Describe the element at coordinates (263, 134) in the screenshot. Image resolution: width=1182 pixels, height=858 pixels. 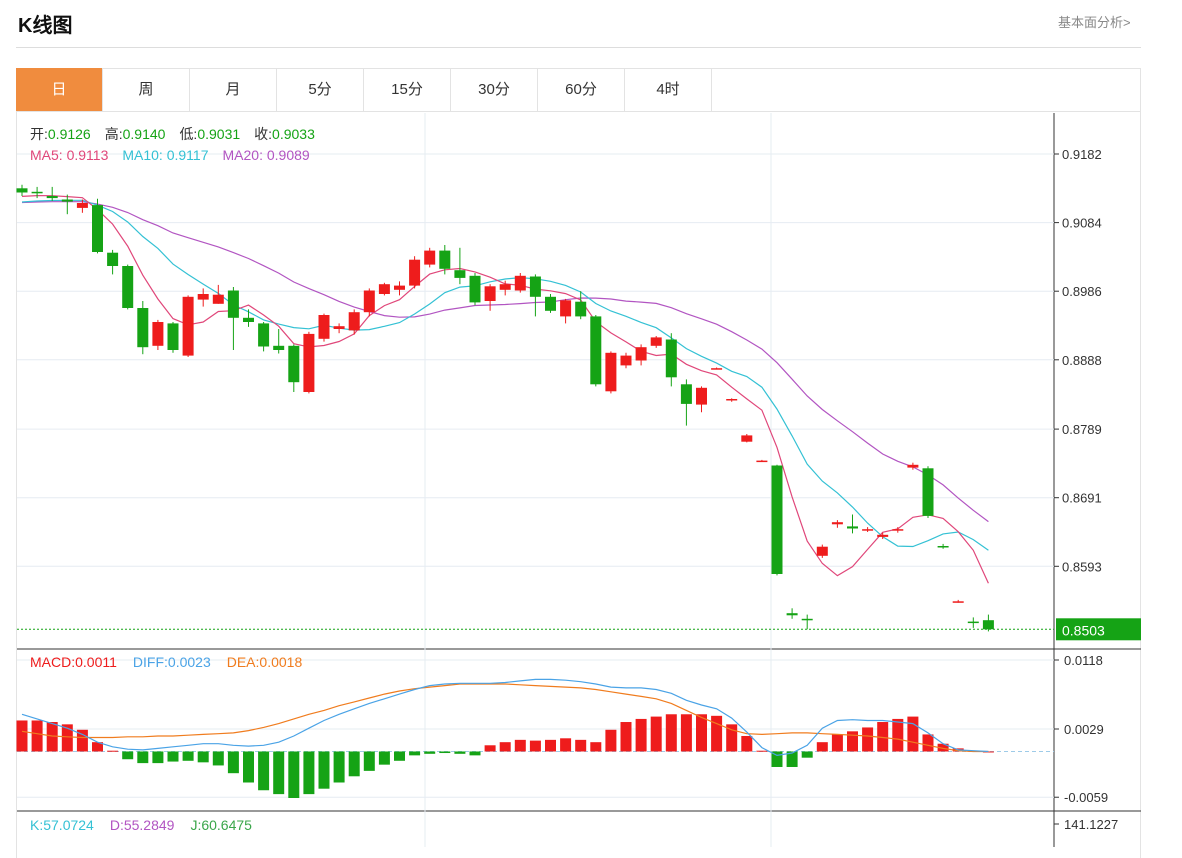
I see `close-label: 收:` at that location.